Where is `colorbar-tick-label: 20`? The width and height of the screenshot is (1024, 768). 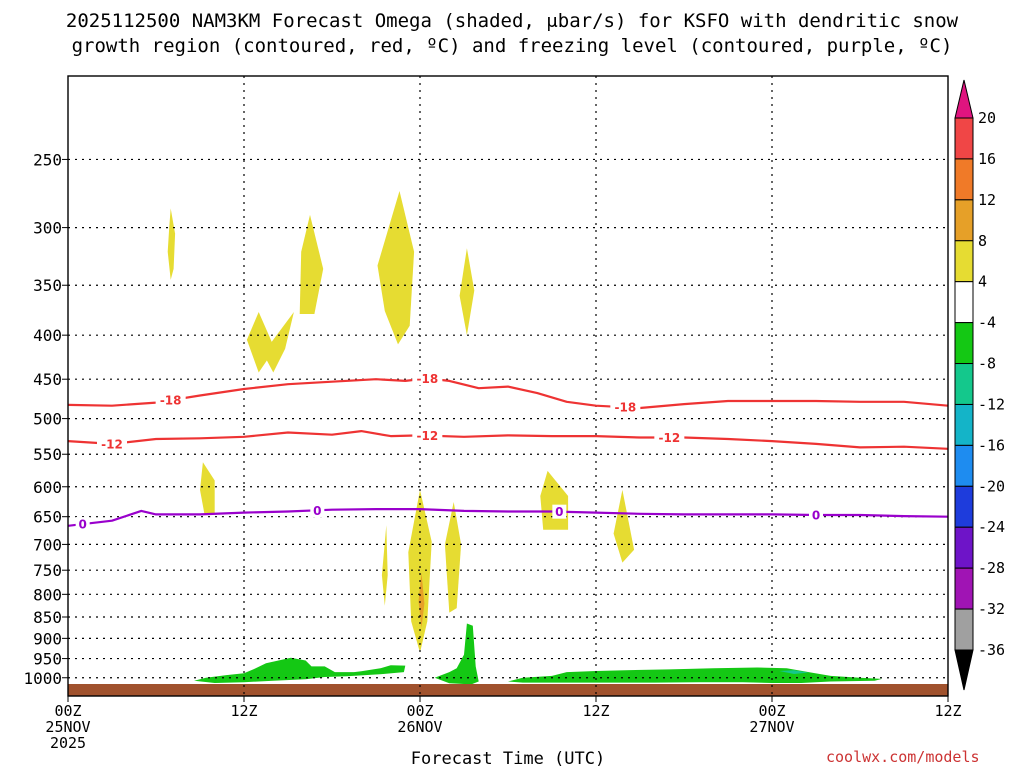
colorbar-tick-label: 20 is located at coordinates (987, 118).